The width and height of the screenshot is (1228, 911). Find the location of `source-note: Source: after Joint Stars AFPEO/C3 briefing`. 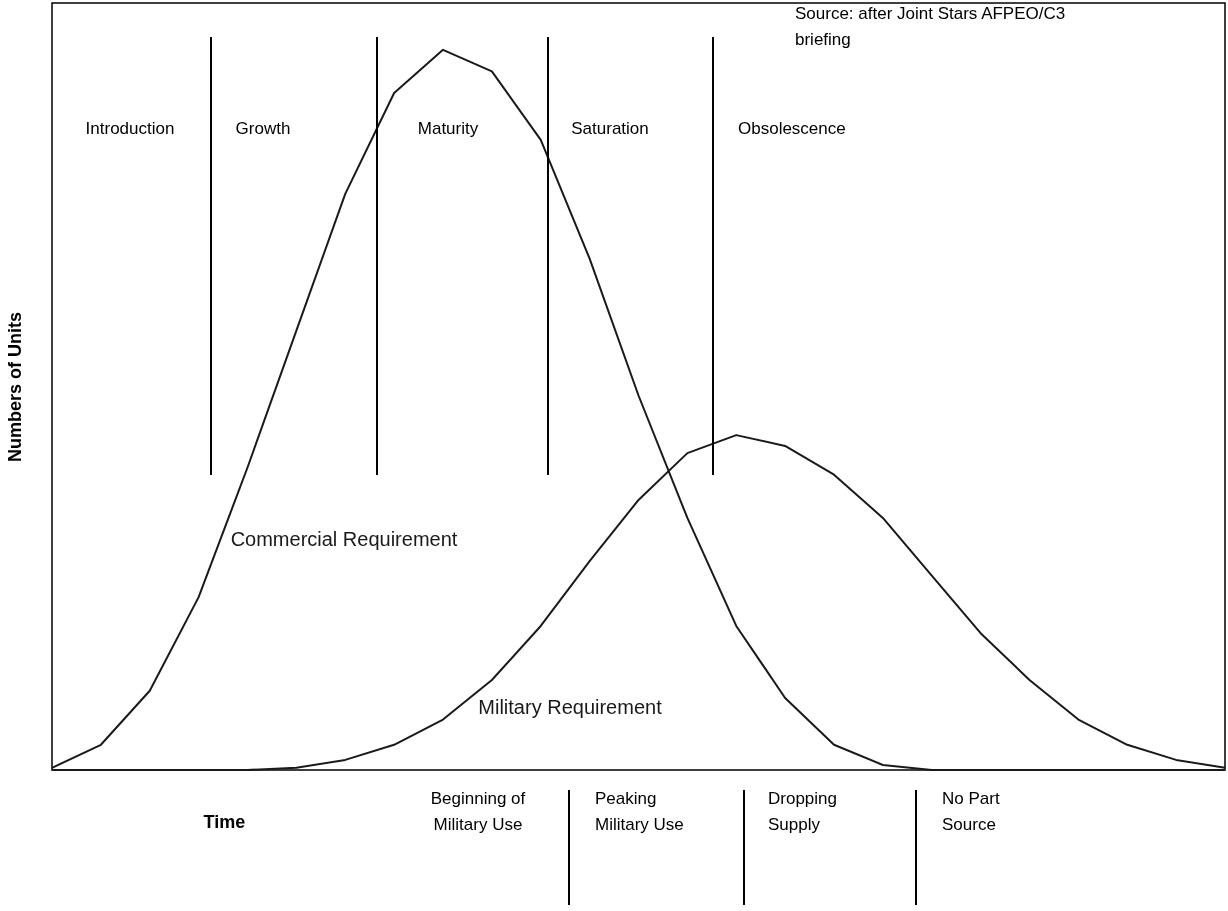

source-note: Source: after Joint Stars AFPEO/C3 briefing is located at coordinates (930, 26).